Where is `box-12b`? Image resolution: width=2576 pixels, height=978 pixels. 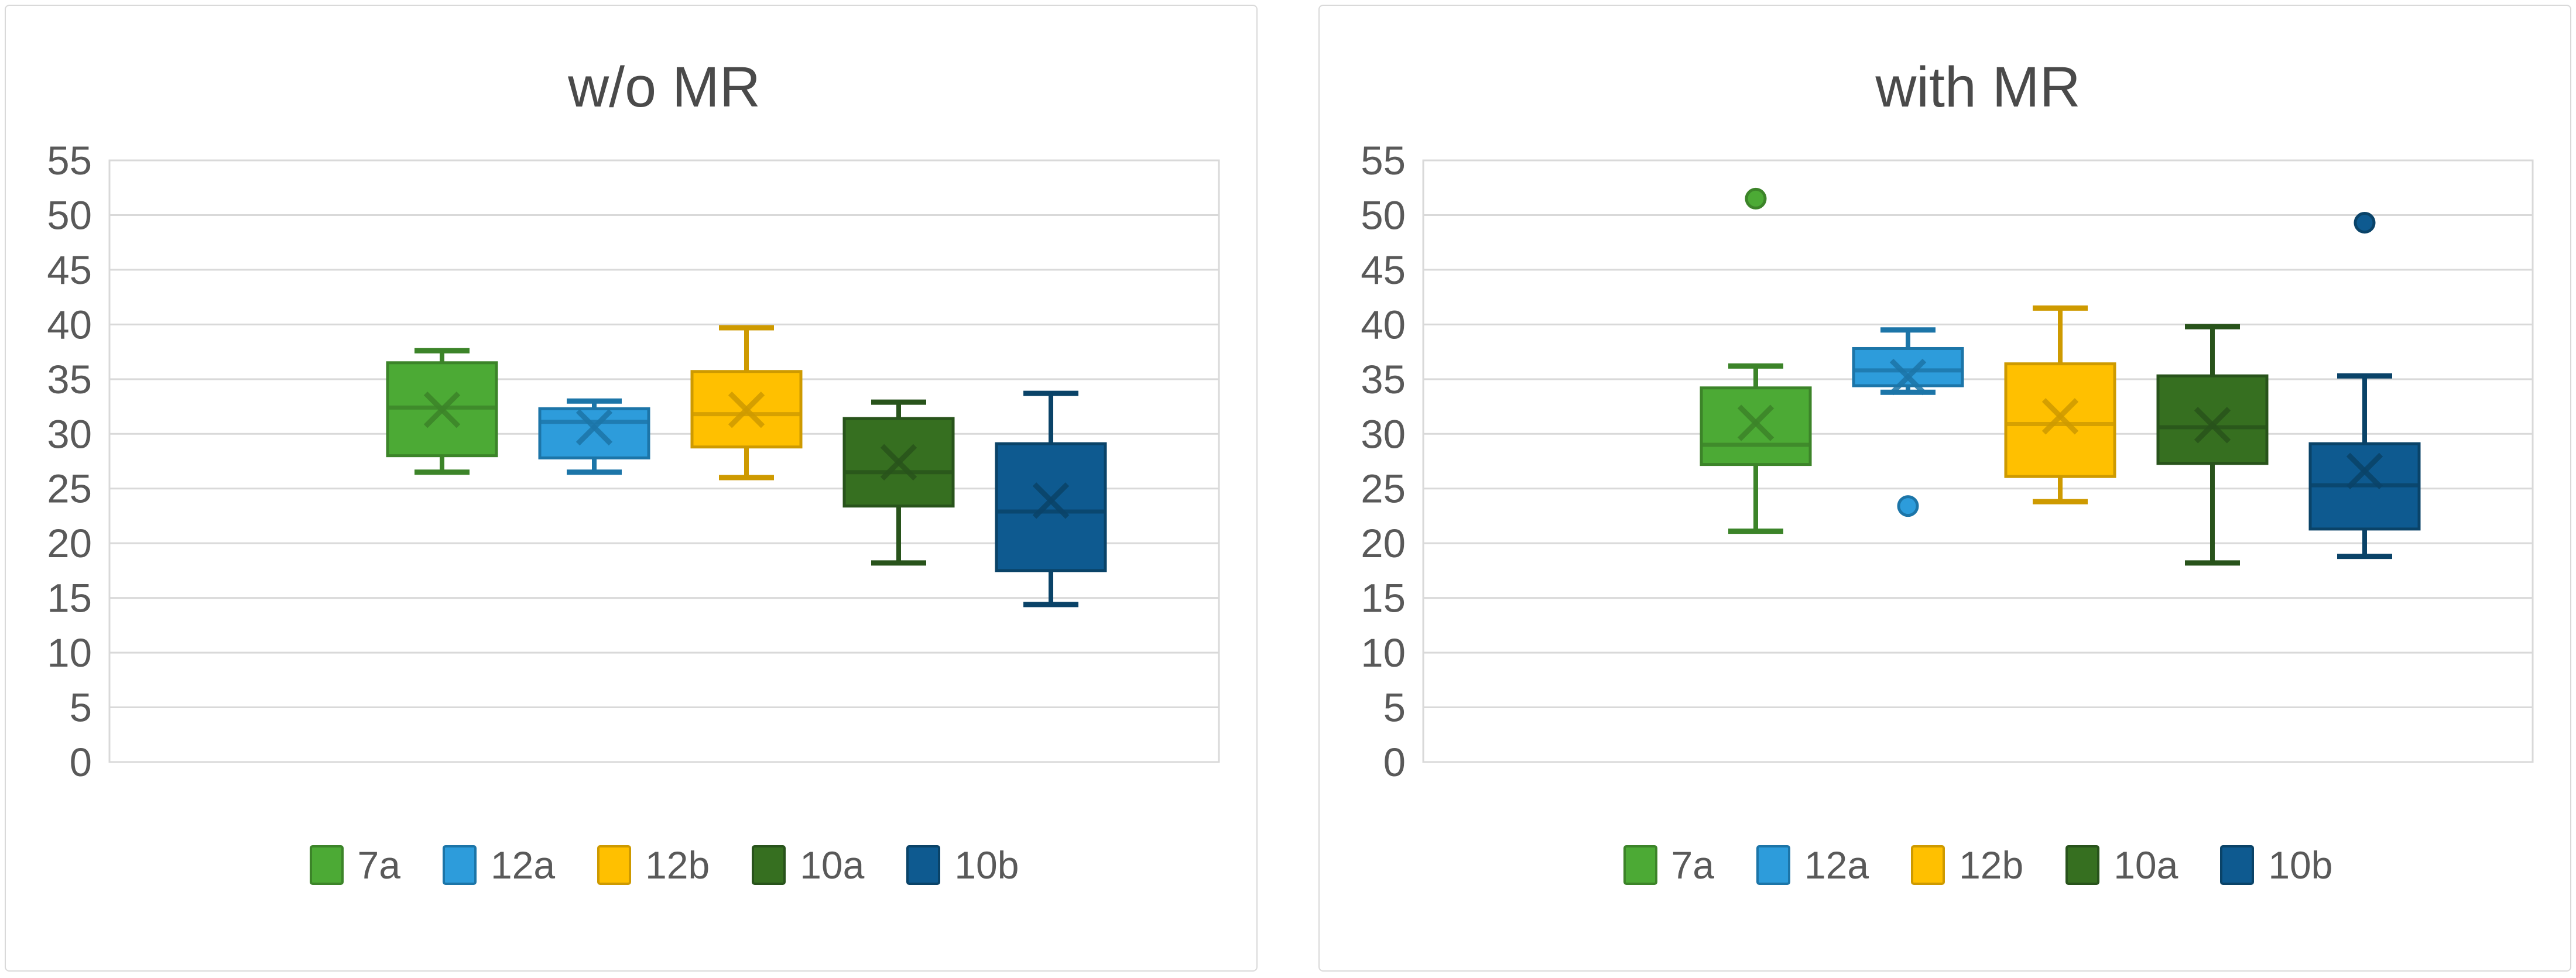
box-12b is located at coordinates (2060, 420).